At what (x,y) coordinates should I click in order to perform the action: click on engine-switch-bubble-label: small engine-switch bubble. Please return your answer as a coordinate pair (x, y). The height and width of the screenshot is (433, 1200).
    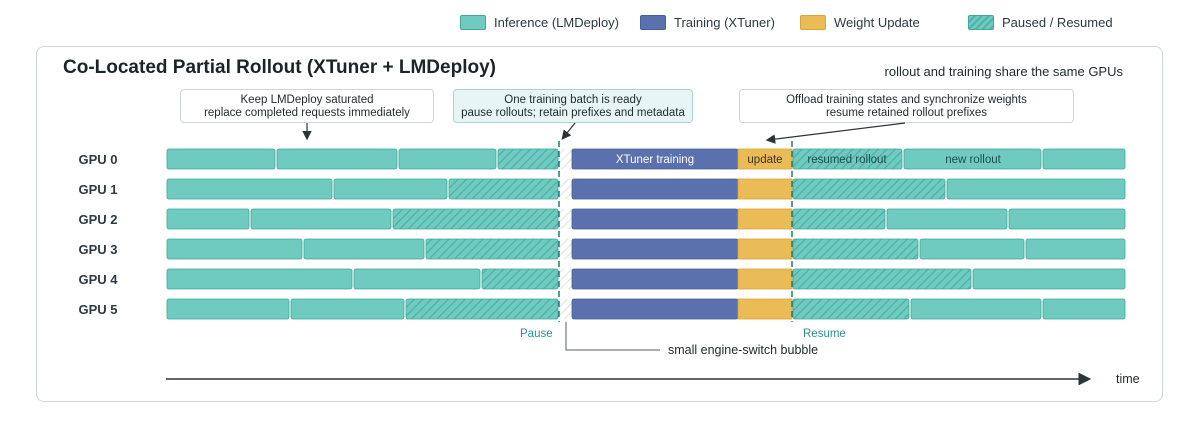
    Looking at the image, I should click on (743, 350).